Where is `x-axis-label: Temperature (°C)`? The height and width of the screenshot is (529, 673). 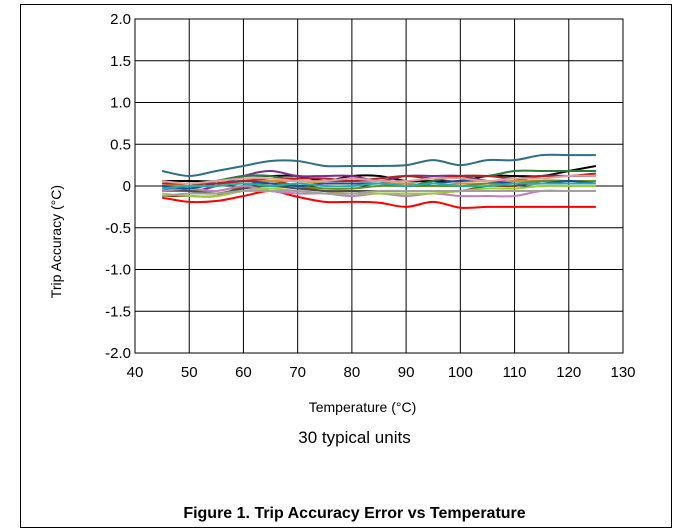
x-axis-label: Temperature (°C) is located at coordinates (362, 407).